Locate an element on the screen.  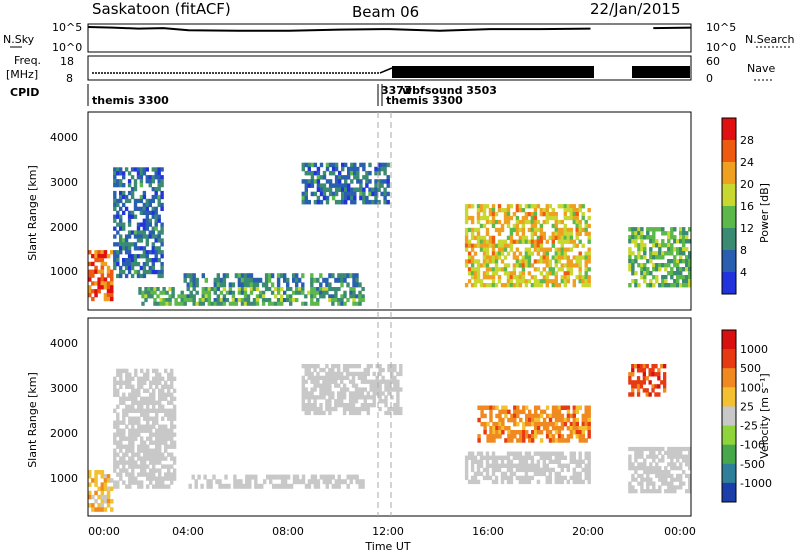
freq-frame is located at coordinates (389, 68).